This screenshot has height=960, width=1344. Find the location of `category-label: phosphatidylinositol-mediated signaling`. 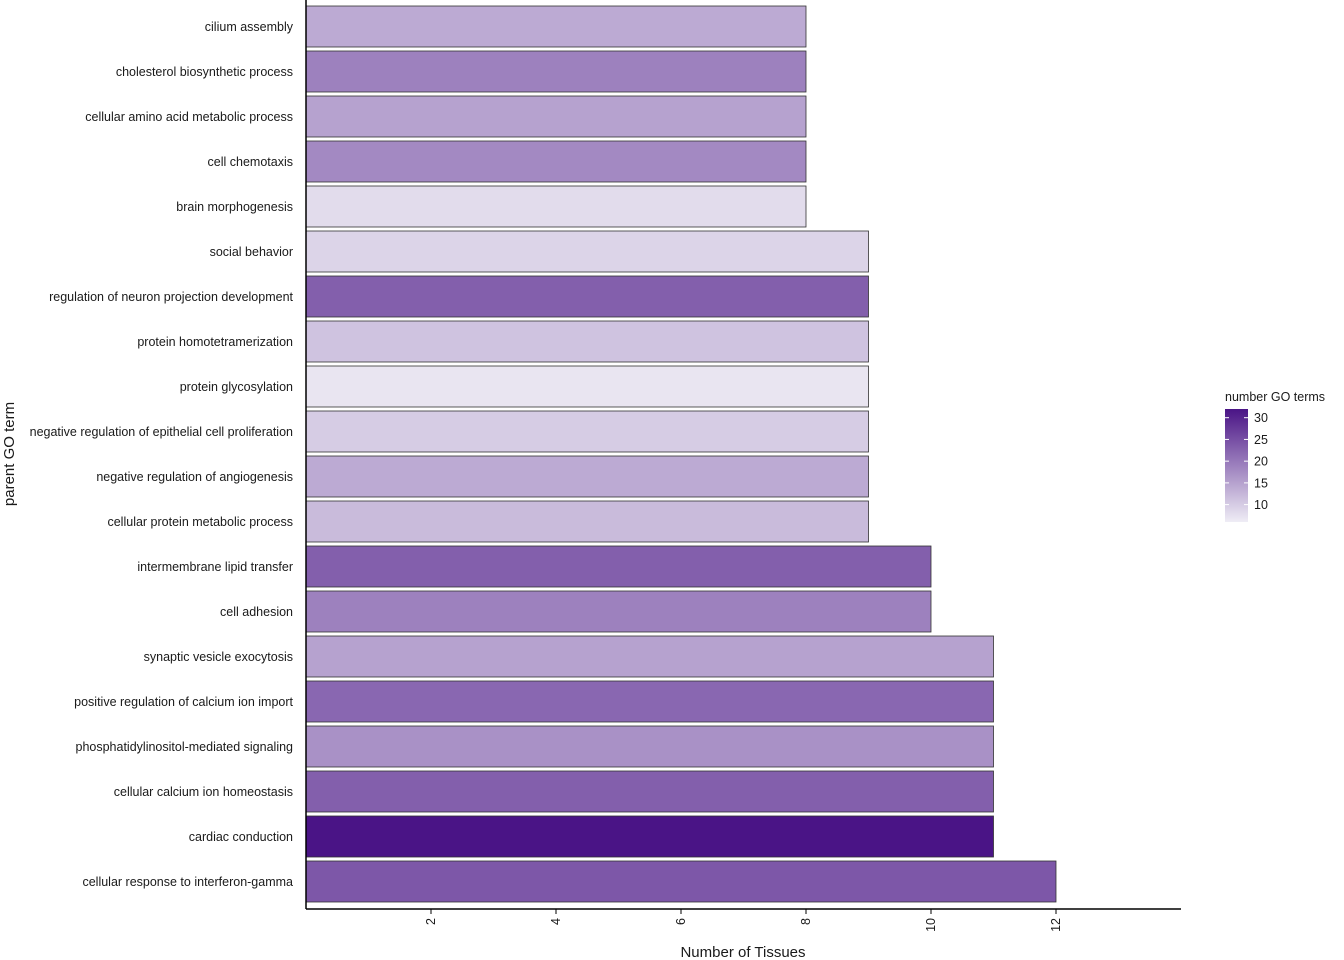

category-label: phosphatidylinositol-mediated signaling is located at coordinates (185, 747).